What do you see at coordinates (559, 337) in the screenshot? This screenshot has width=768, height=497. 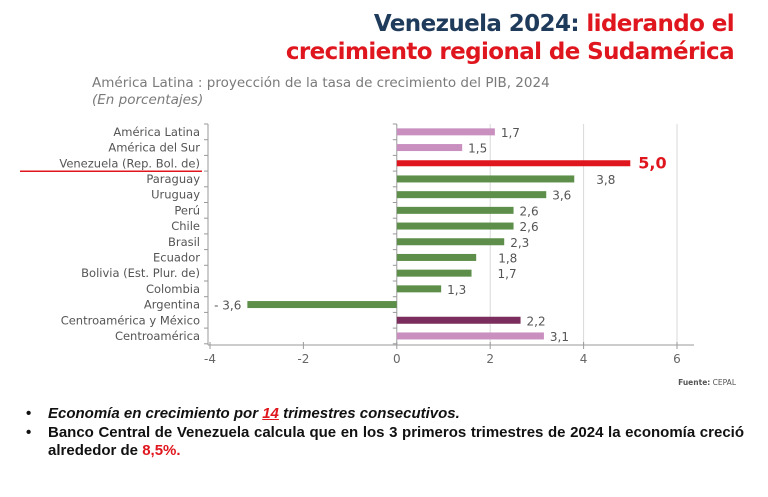 I see `value-label: 3,1` at bounding box center [559, 337].